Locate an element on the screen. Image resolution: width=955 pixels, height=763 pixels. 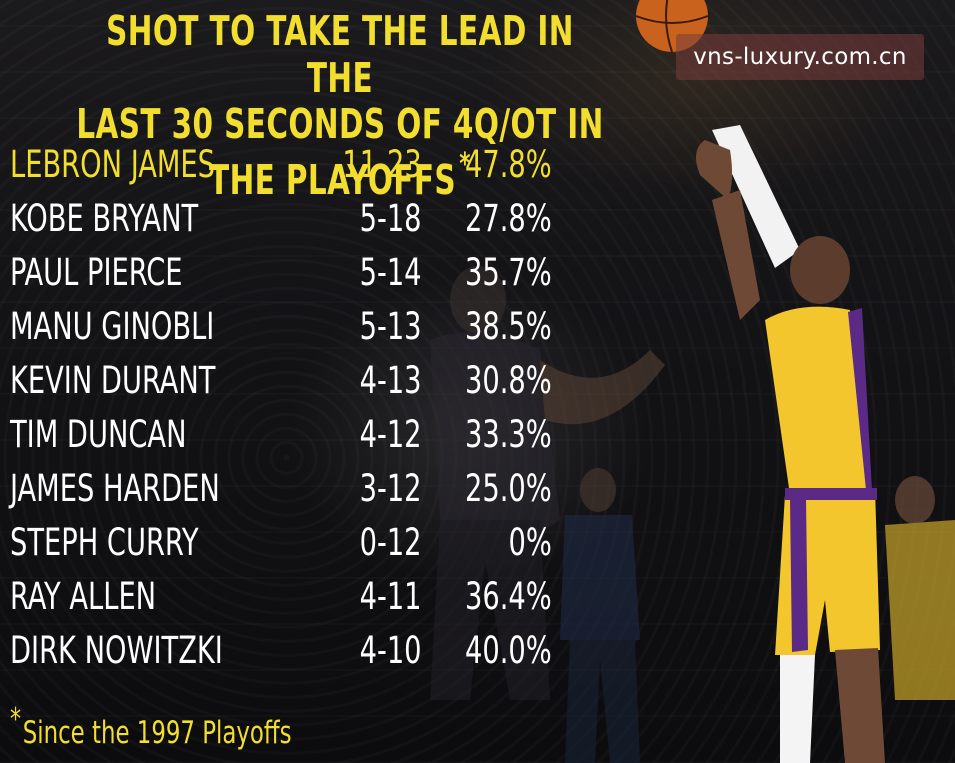
player-name: STEPH CURRY is located at coordinates (104, 542).